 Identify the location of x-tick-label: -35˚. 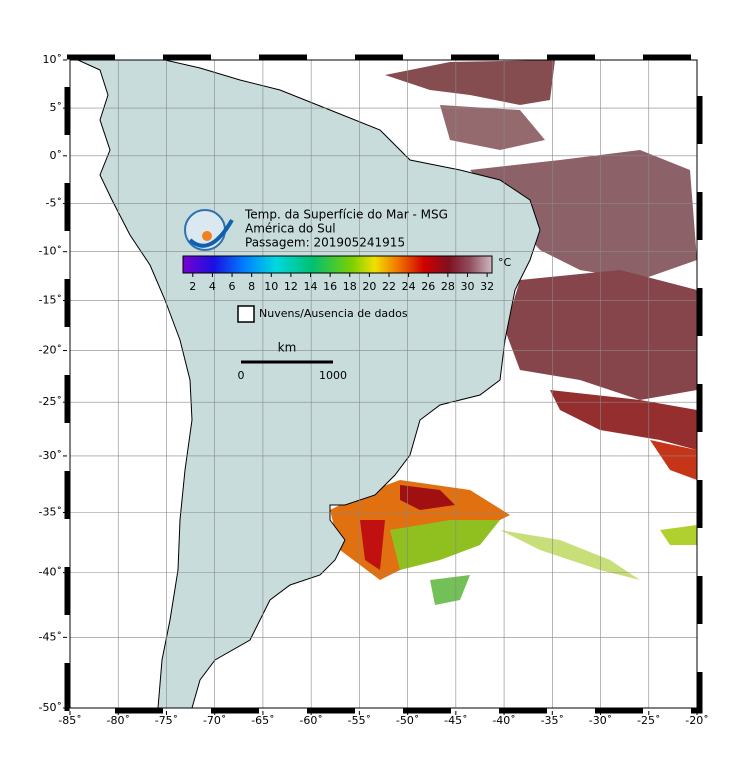
(552, 720).